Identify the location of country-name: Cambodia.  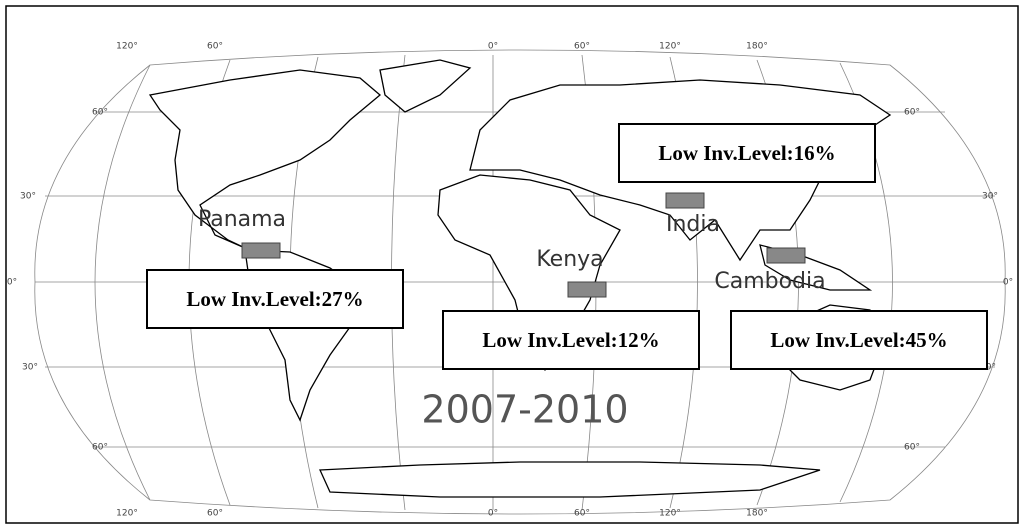
(769, 281).